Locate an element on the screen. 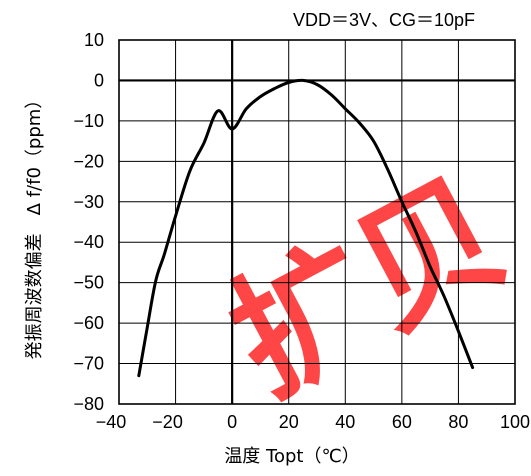 This screenshot has width=531, height=476. y-tick-label: −30 is located at coordinates (88, 202).